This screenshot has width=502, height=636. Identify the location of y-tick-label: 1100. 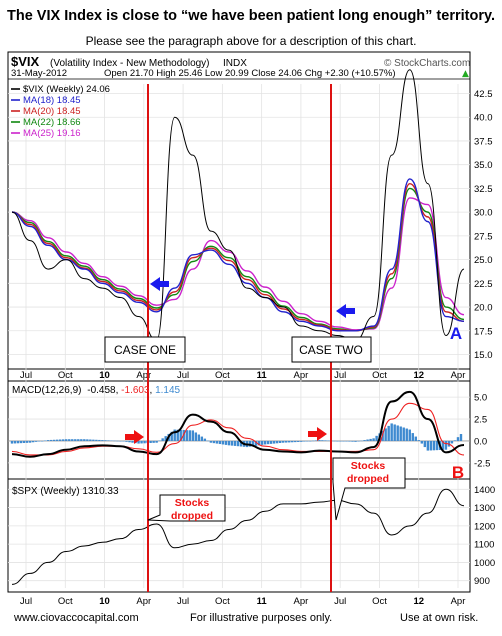
(484, 545).